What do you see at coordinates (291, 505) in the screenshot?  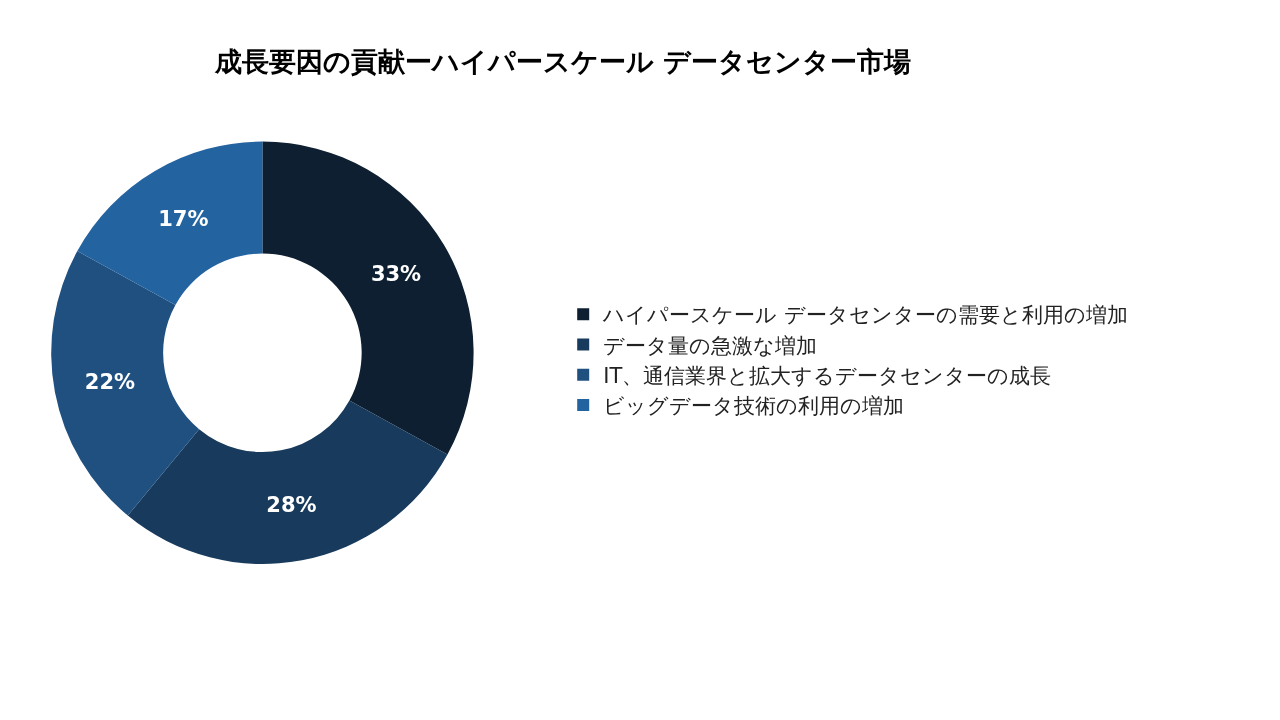 I see `data-label: 28%` at bounding box center [291, 505].